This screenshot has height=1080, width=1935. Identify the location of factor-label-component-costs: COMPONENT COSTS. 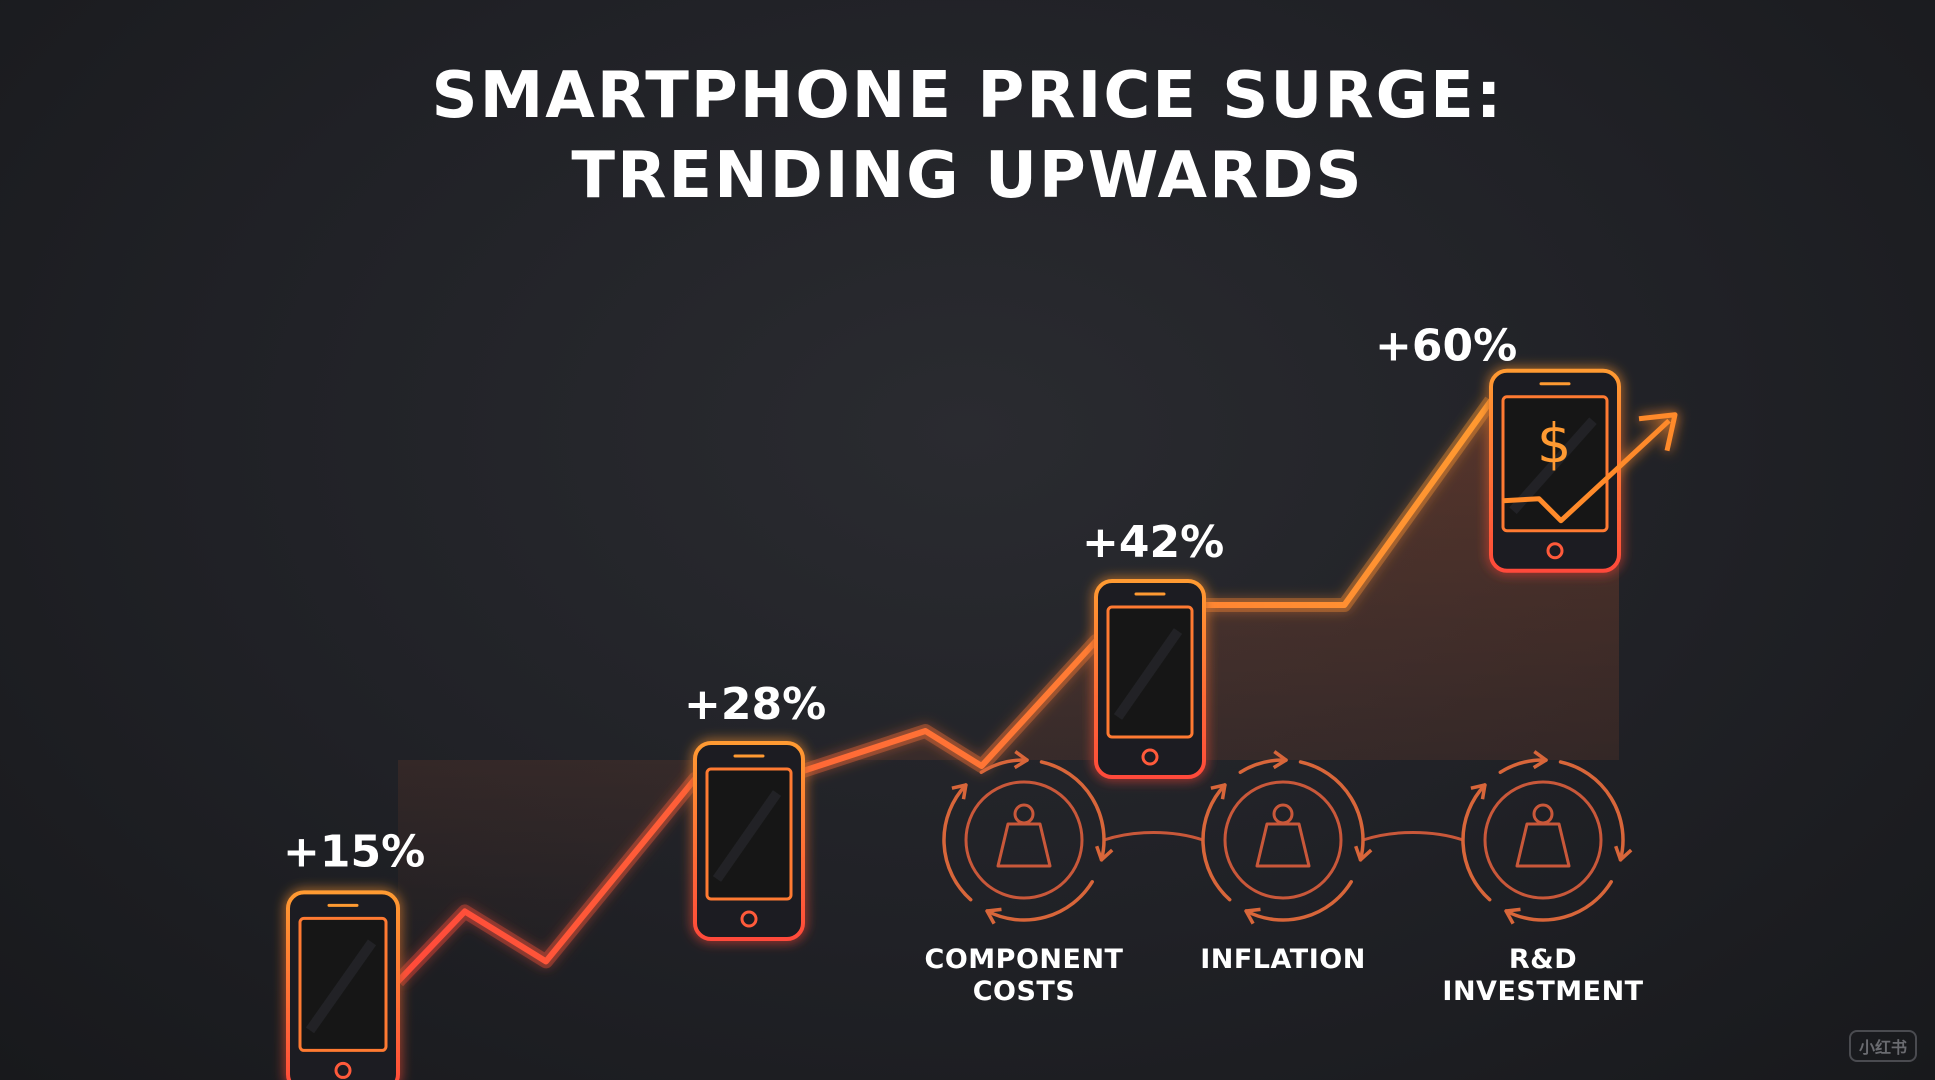
(1024, 976).